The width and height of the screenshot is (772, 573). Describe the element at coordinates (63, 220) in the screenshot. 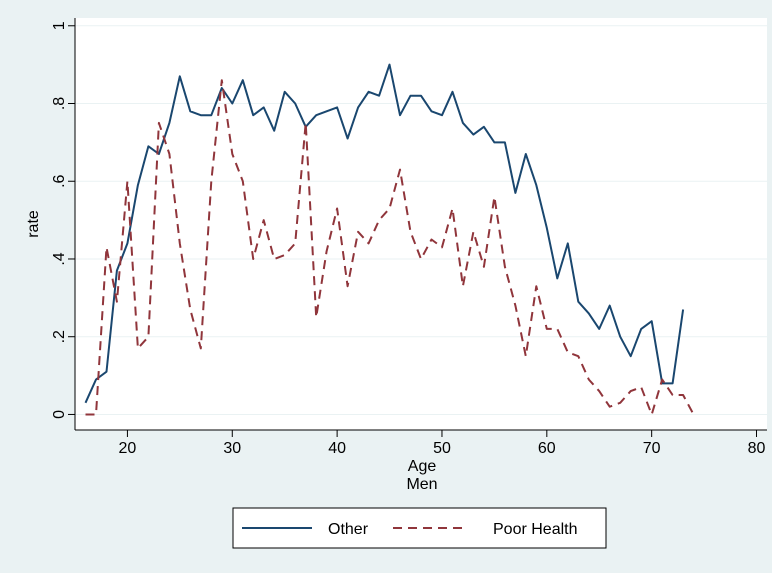

I see `y-axis-ticks: 0 .2 .4 .6 .8 1` at that location.